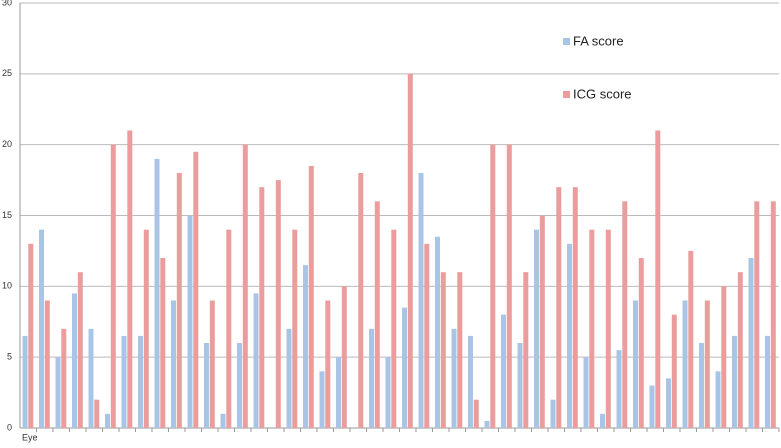 This screenshot has height=448, width=781. Describe the element at coordinates (598, 40) in the screenshot. I see `legend-label: FA score` at that location.